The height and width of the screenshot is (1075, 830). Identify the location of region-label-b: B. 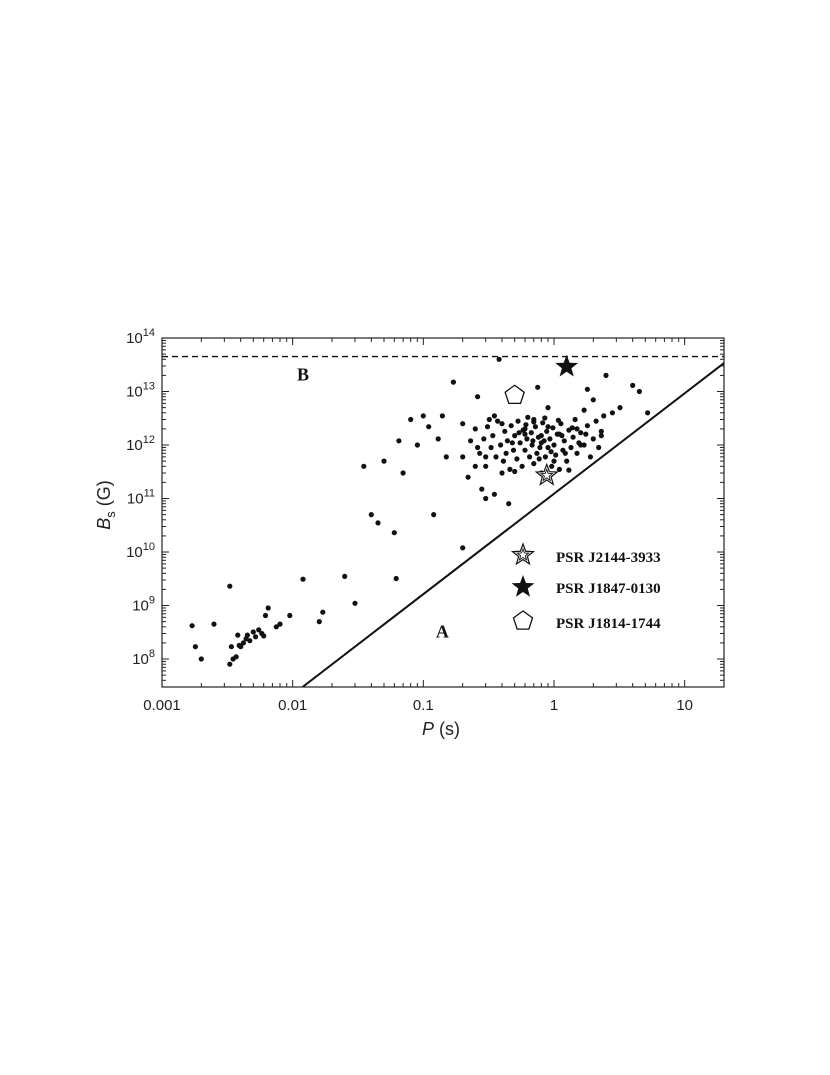
(303, 374).